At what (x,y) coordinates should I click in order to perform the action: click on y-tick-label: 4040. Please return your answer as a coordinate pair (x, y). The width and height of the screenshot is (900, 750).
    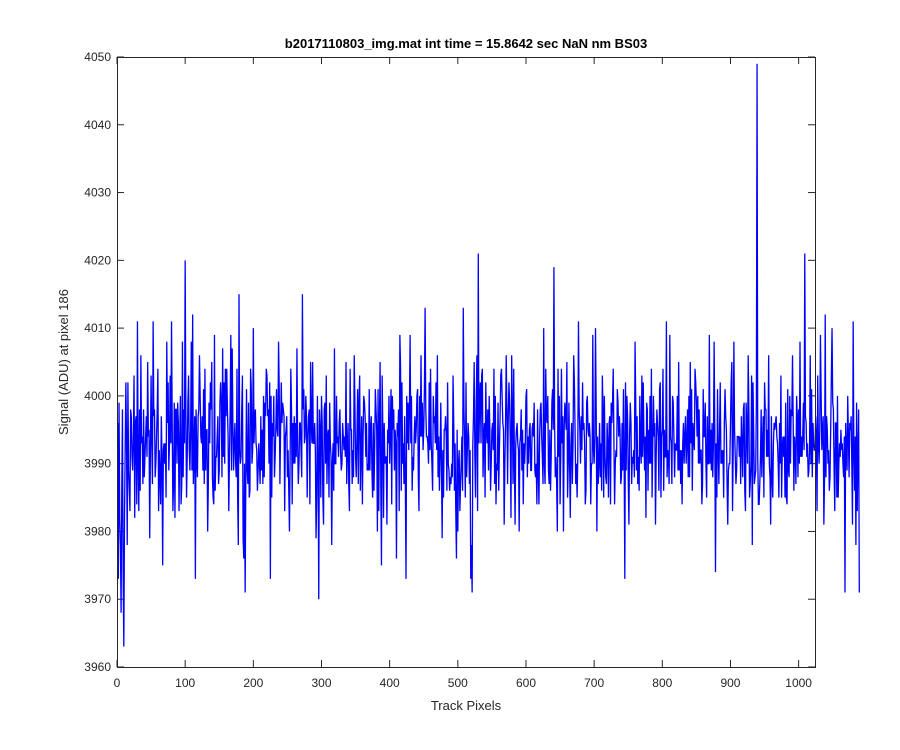
    Looking at the image, I should click on (97, 125).